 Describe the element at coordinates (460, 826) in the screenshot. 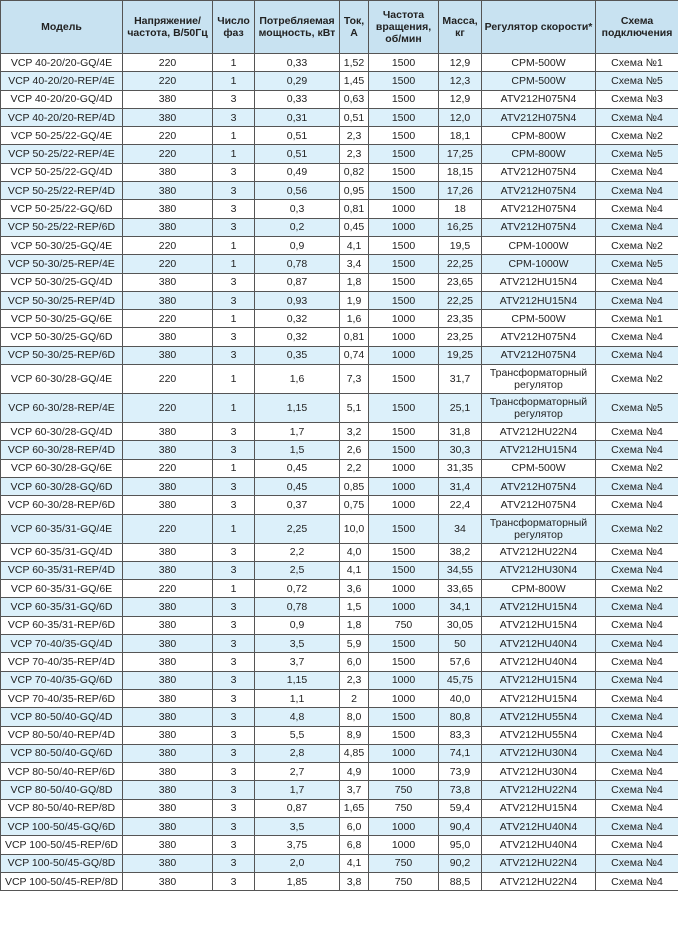

I see `cell-mass: 90,4` at that location.